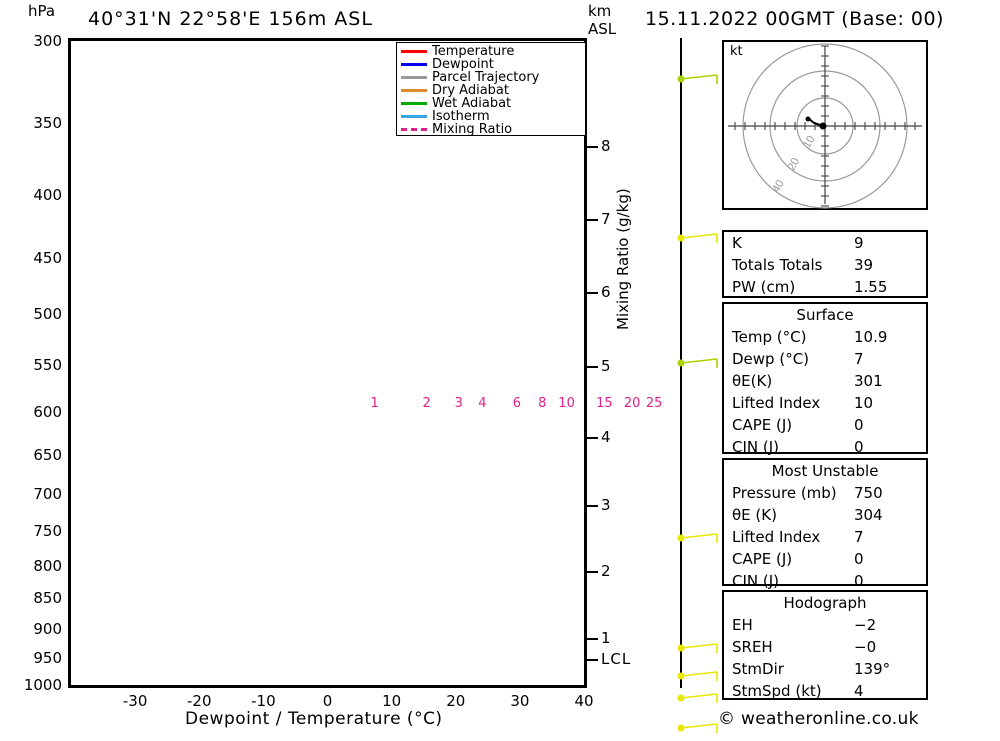 This screenshot has width=1000, height=741. I want to click on hodograph-ring-label: 10, so click(809, 142).